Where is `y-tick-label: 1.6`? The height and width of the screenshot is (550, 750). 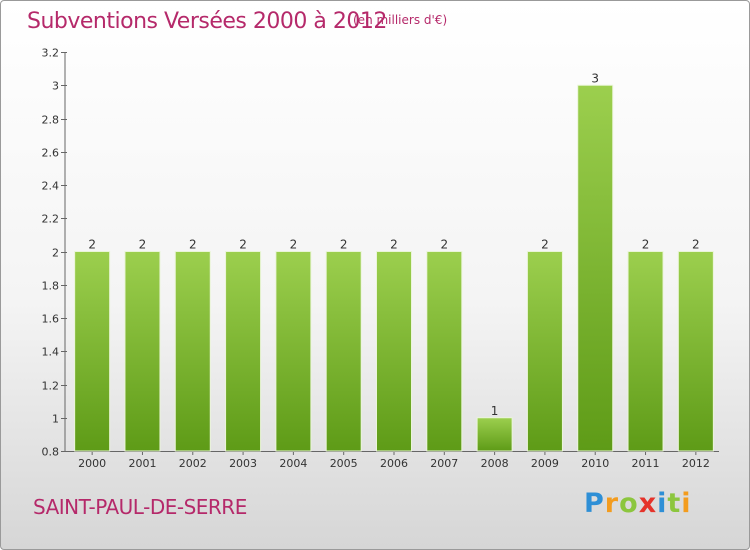 y-tick-label: 1.6 is located at coordinates (51, 319).